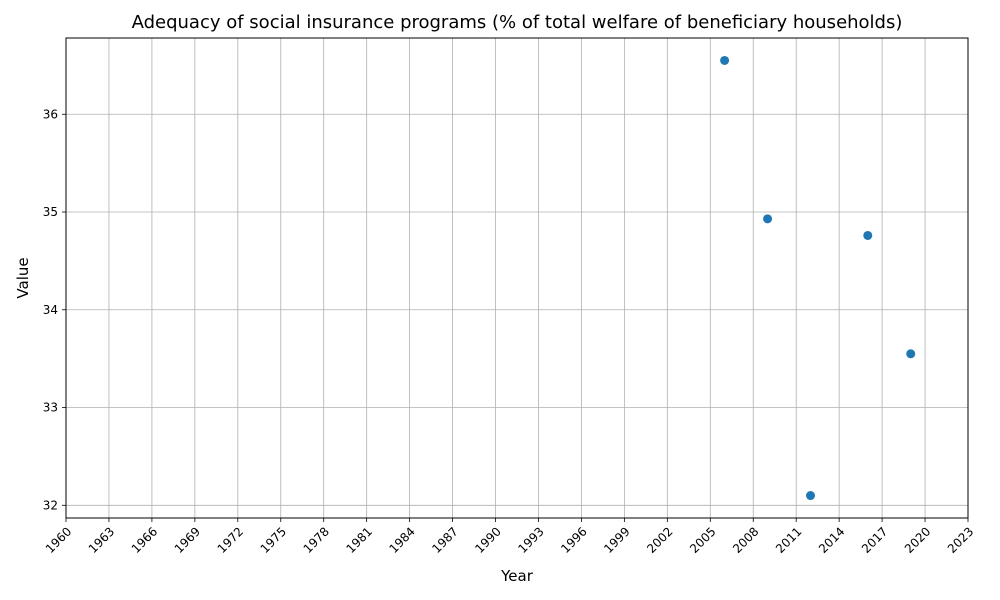  Describe the element at coordinates (50, 408) in the screenshot. I see `y-tick-label: 33` at that location.